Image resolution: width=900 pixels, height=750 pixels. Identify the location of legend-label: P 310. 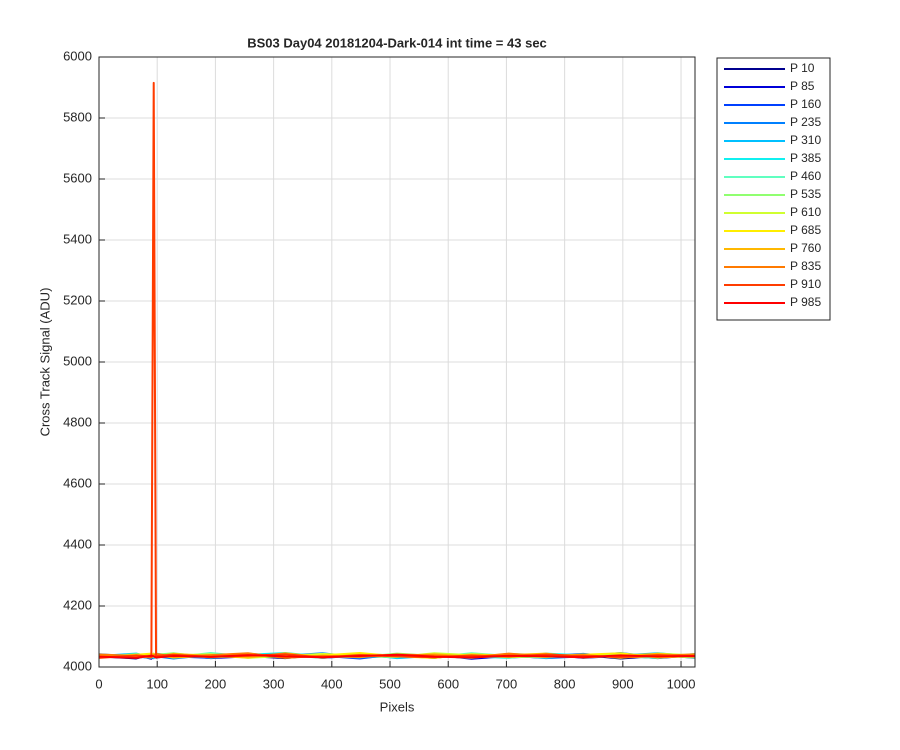
(805, 140).